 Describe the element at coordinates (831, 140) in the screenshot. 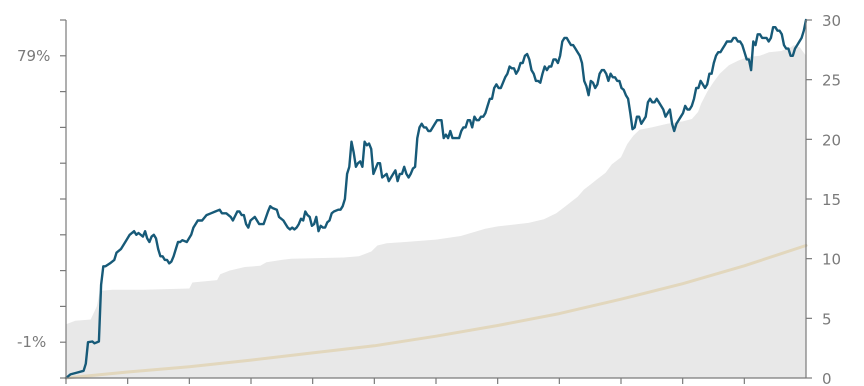

I see `right-axis-tick-label: 20` at that location.